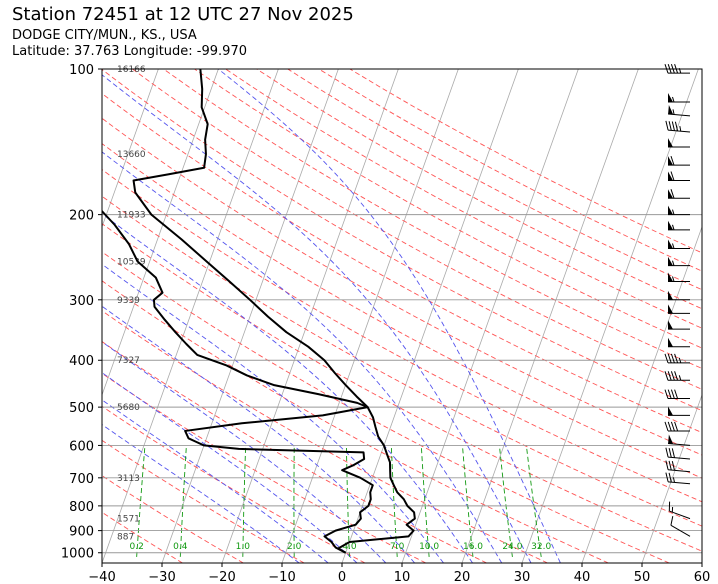 The image size is (718, 584). What do you see at coordinates (131, 263) in the screenshot?
I see `height-label: 10539` at bounding box center [131, 263].